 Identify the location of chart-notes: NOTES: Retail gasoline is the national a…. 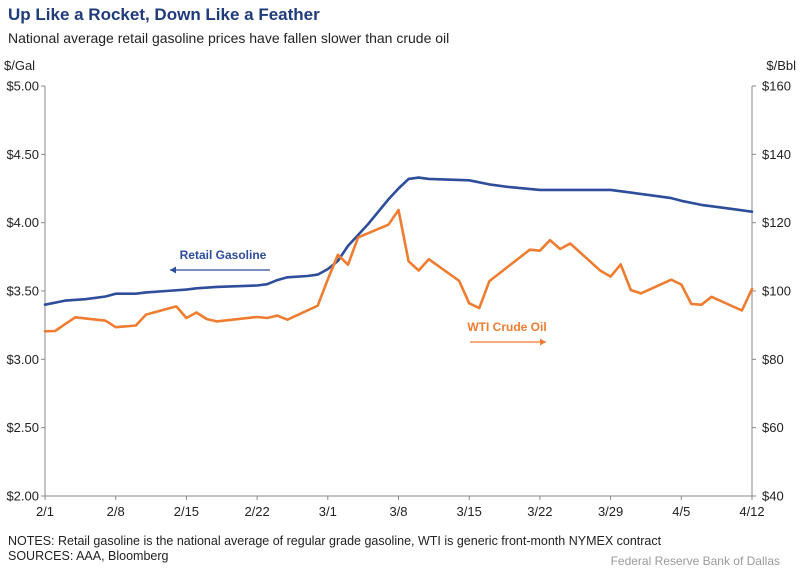
(334, 549).